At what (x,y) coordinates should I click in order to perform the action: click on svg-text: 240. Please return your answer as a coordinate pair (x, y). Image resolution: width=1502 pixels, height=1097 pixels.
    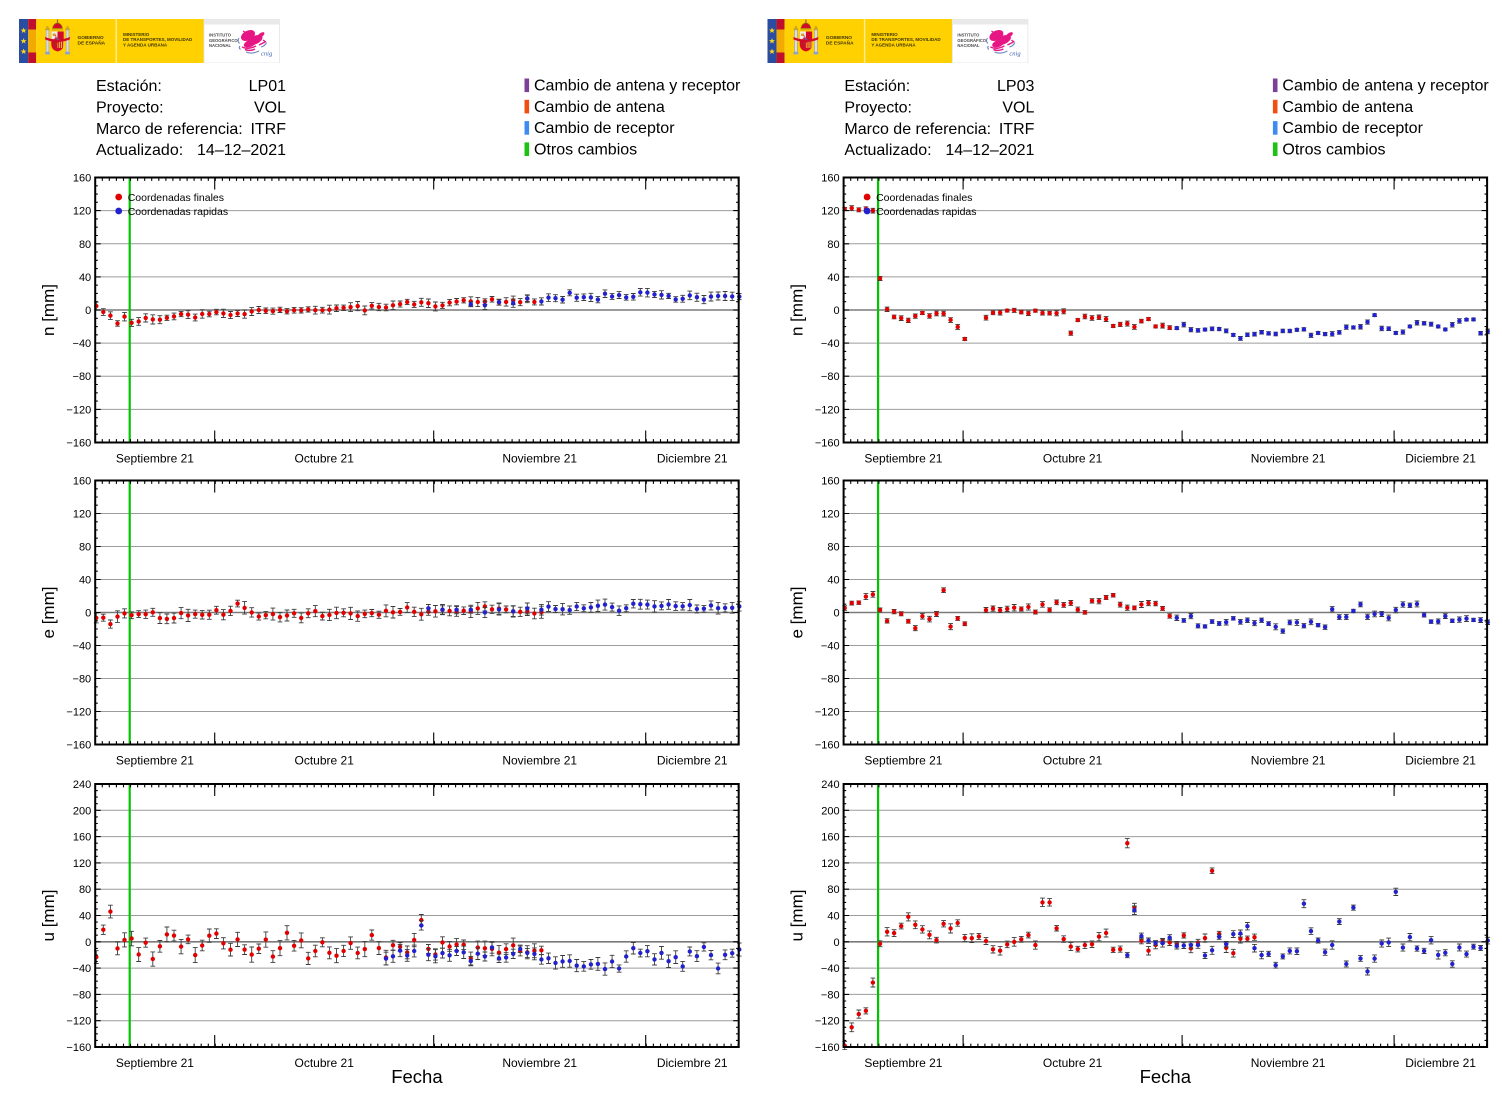
    Looking at the image, I should click on (830, 785).